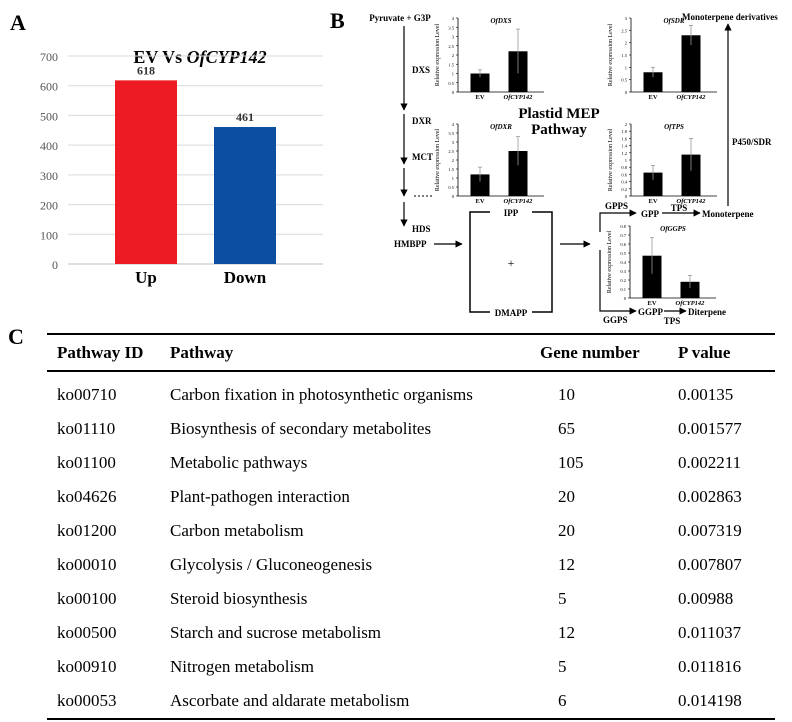 The image size is (792, 722). What do you see at coordinates (618, 282) in the screenshot?
I see `ggps-arrow` at bounding box center [618, 282].